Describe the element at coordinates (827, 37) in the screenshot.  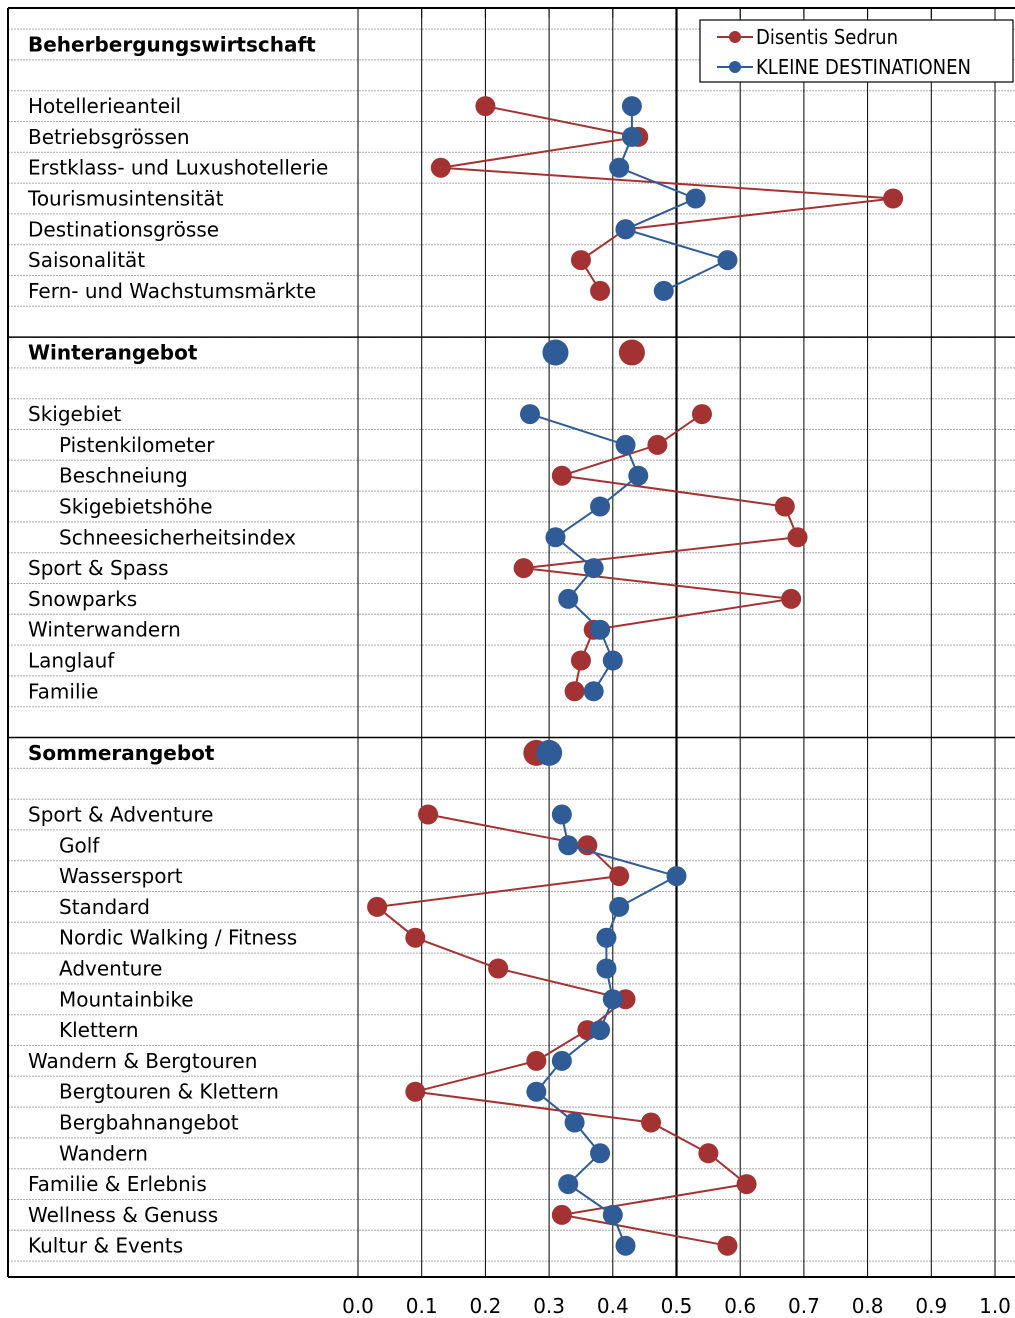
I see `legend-label-disentis: Disentis Sedrun` at that location.